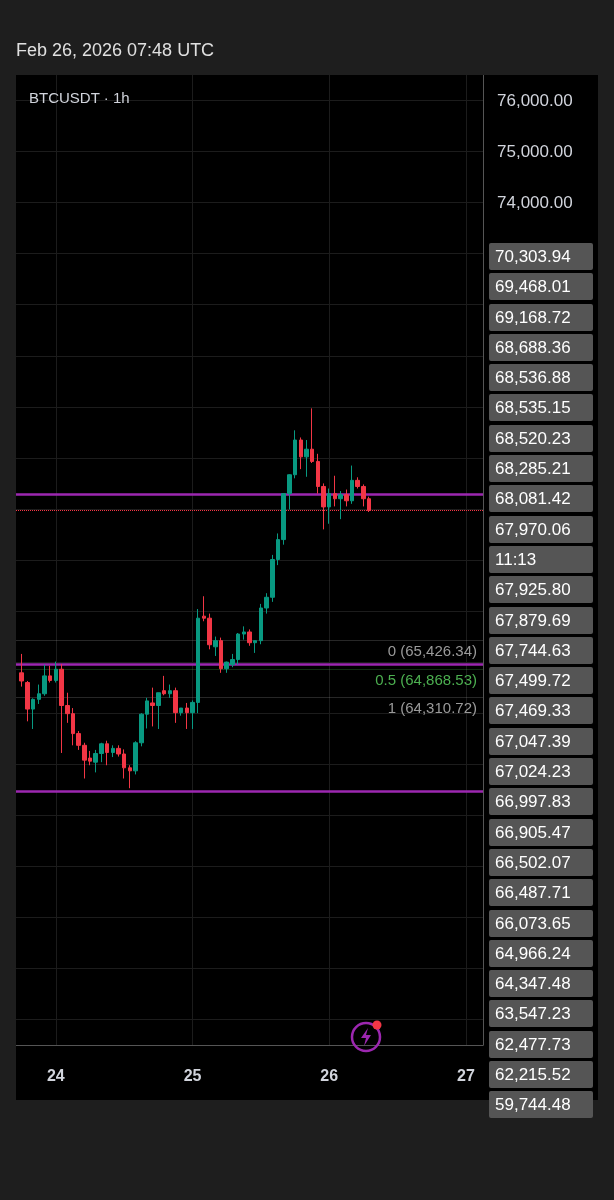 The width and height of the screenshot is (614, 1200). What do you see at coordinates (541, 741) in the screenshot?
I see `text: 67,047.39` at bounding box center [541, 741].